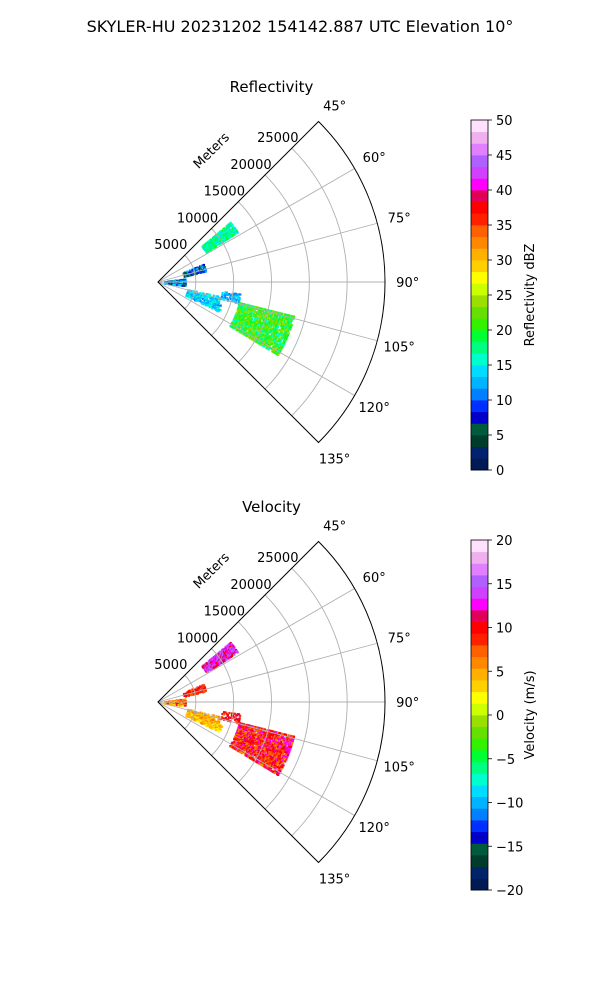 This screenshot has width=600, height=1000. Describe the element at coordinates (170, 245) in the screenshot. I see `reflectivity-range-tick-label: 5000` at that location.